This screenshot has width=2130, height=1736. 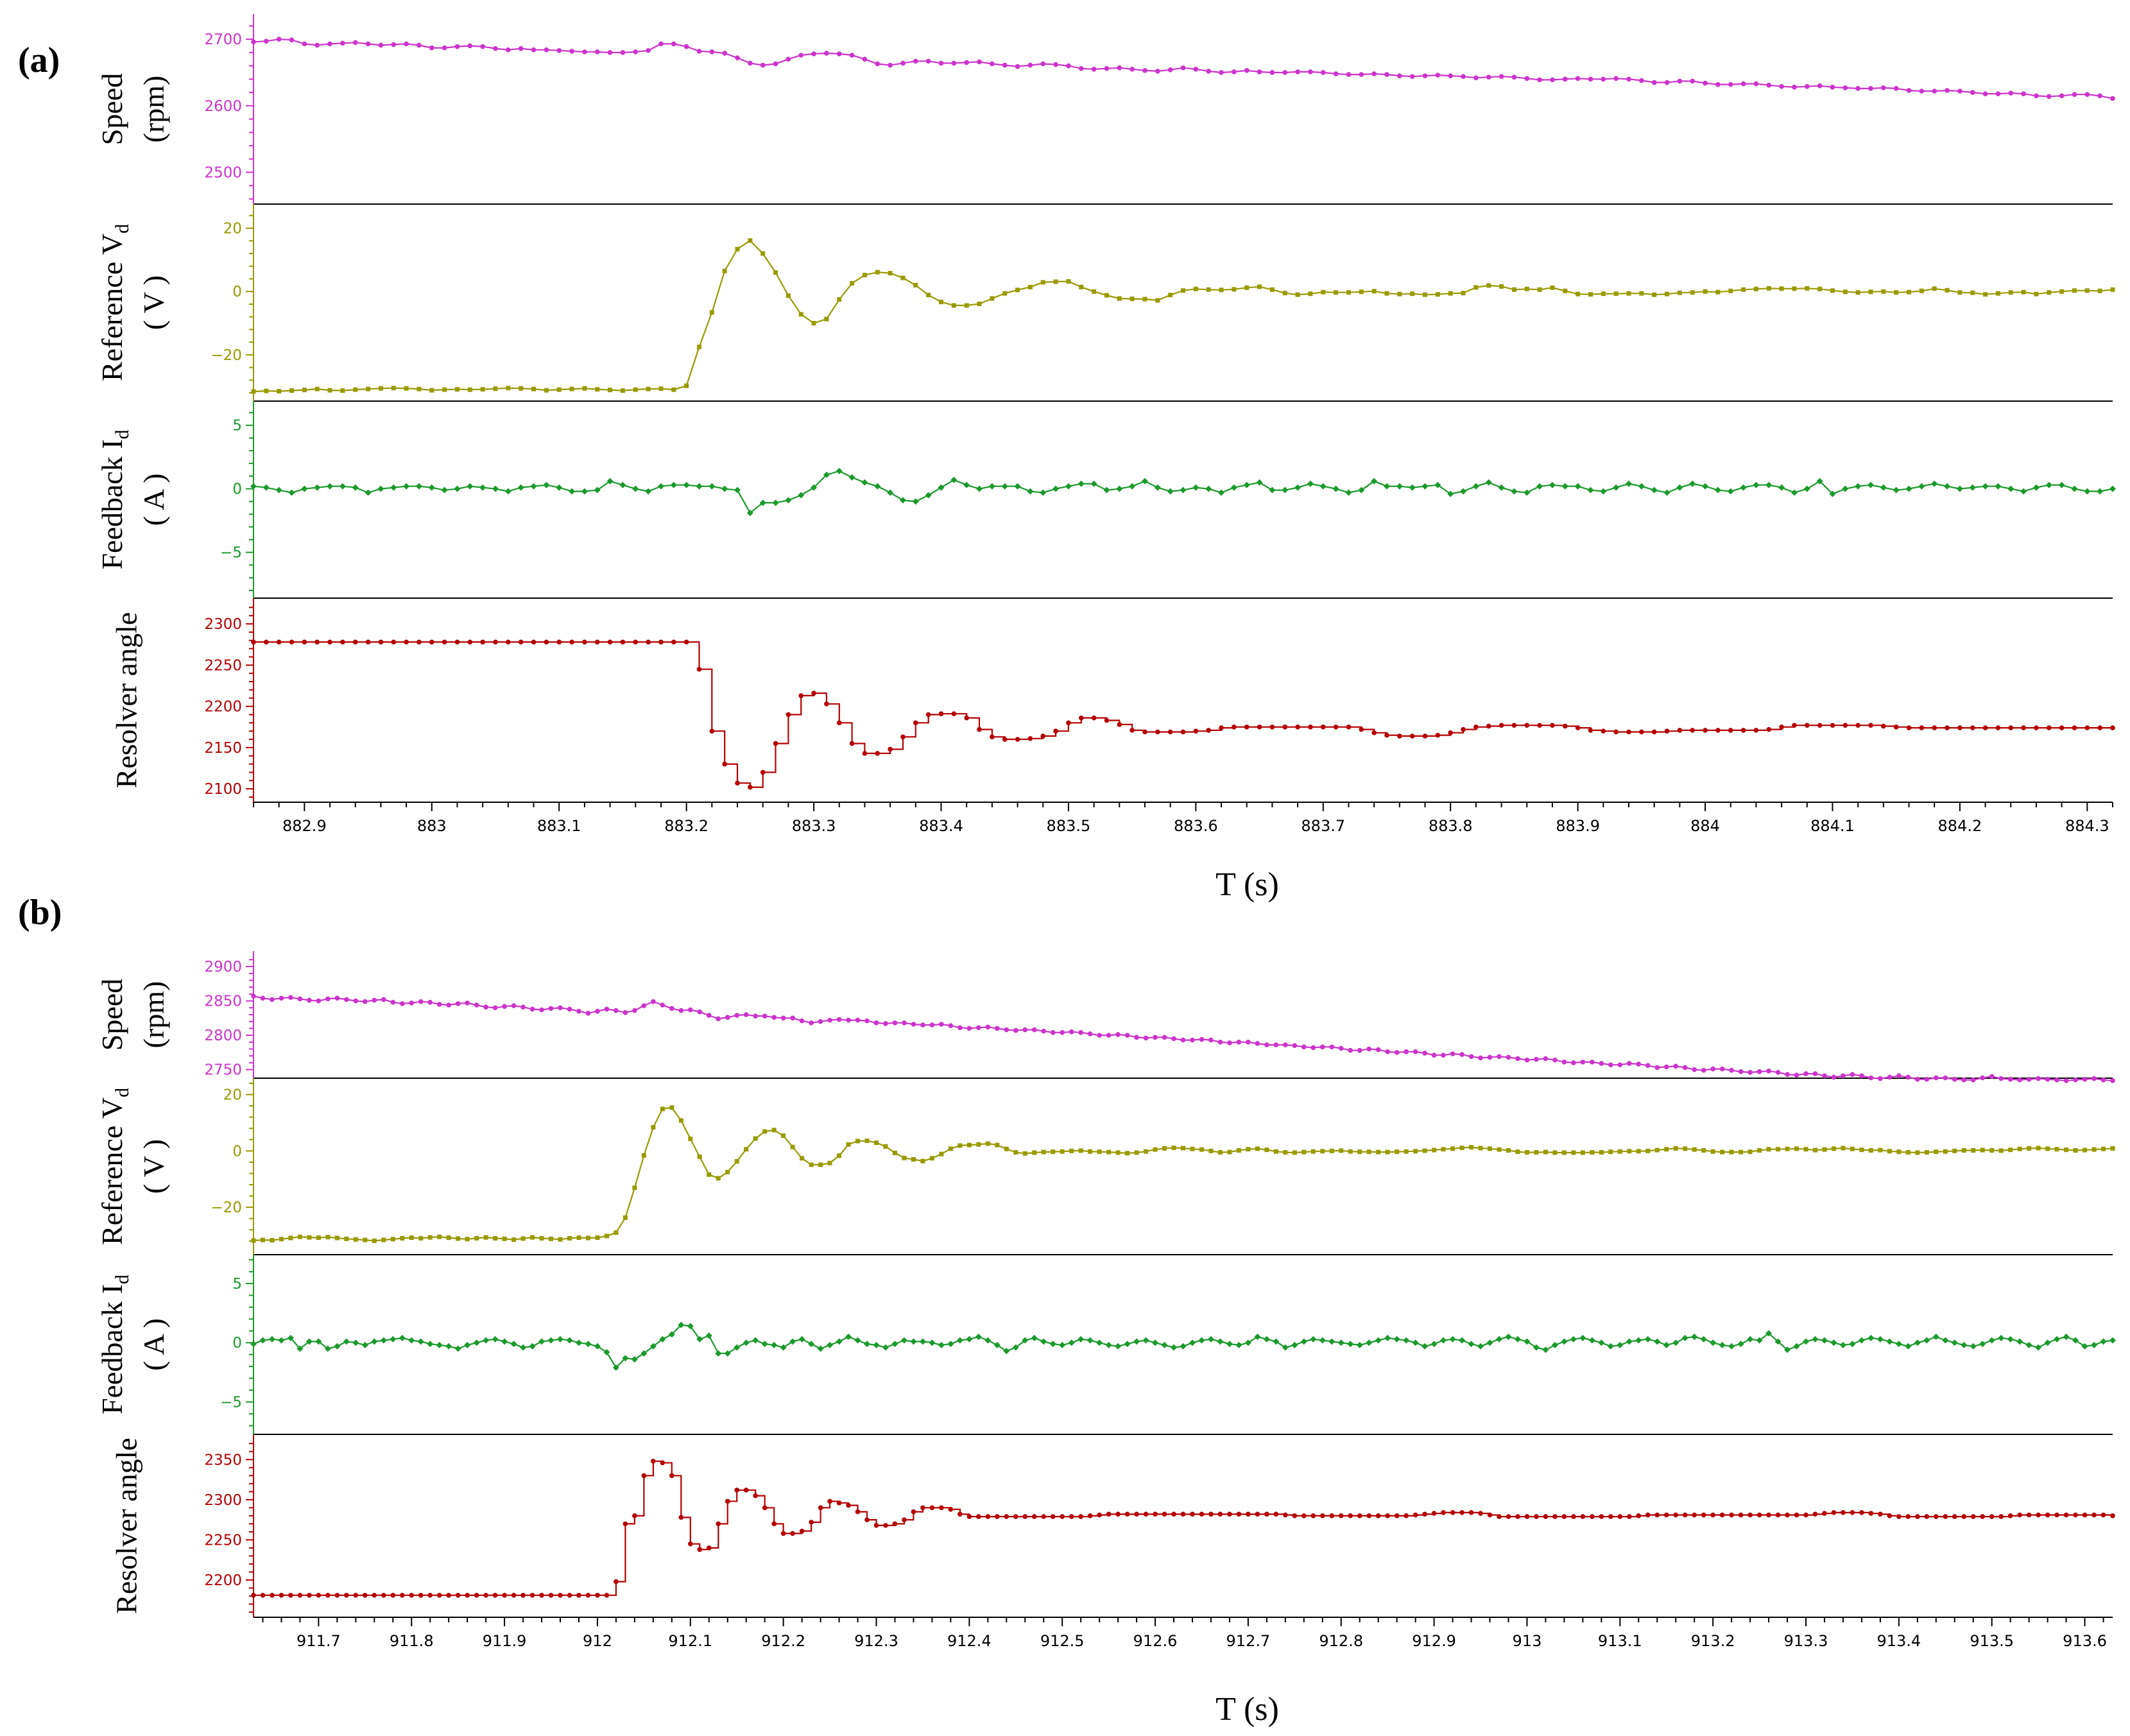 I want to click on x-tick-label: 883.4, so click(x=941, y=826).